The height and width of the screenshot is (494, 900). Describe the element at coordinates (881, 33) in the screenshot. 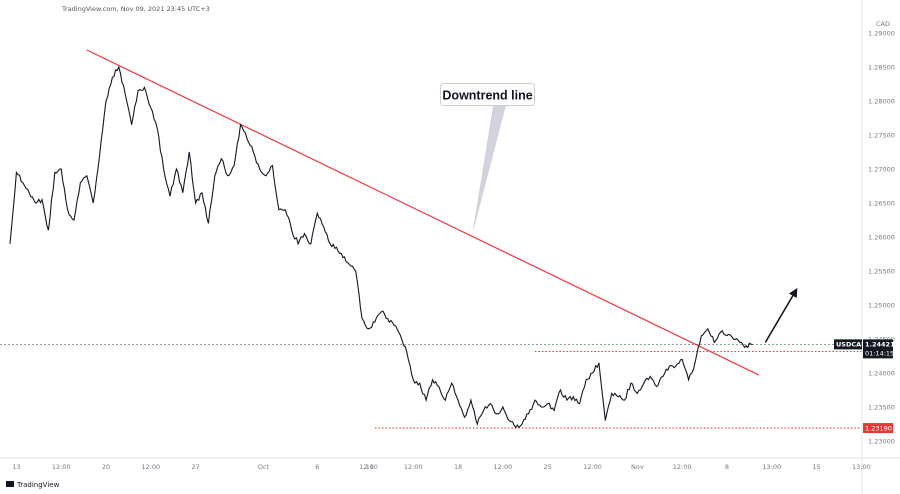

I see `y-tick-label: 1.29000` at that location.